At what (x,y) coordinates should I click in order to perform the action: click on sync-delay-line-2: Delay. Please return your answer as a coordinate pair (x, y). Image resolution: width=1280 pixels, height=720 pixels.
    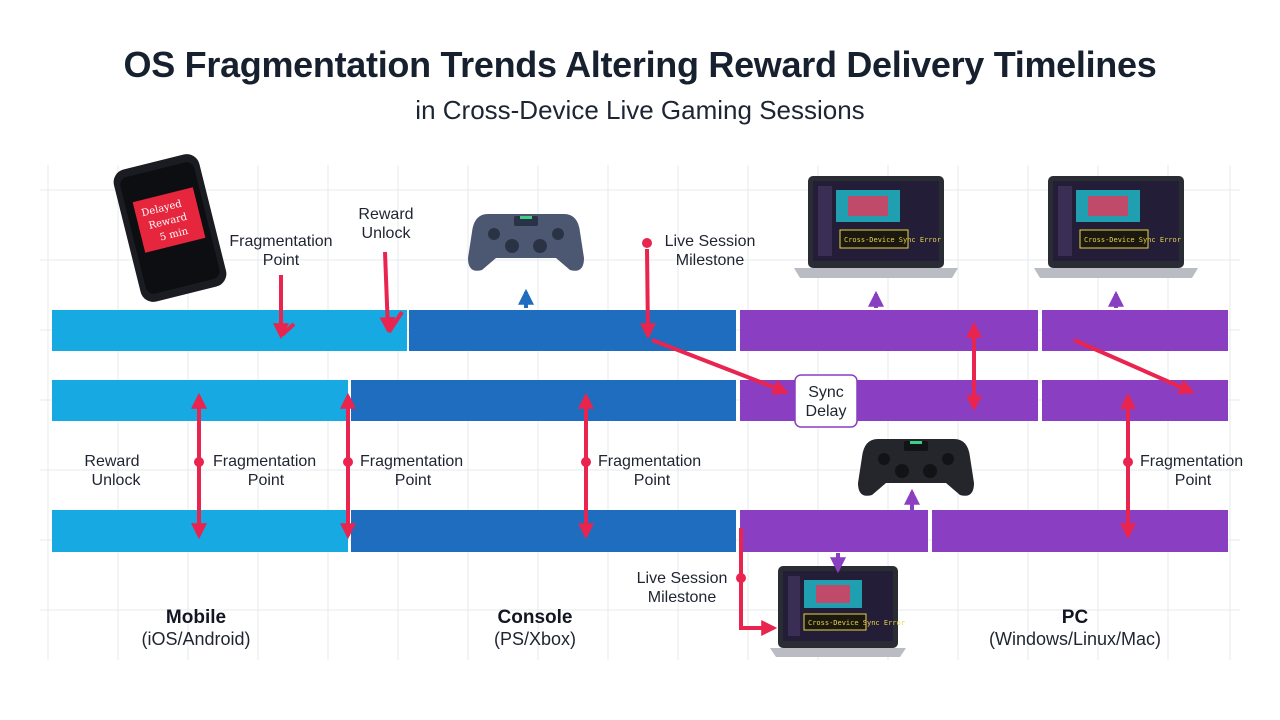
    Looking at the image, I should click on (826, 411).